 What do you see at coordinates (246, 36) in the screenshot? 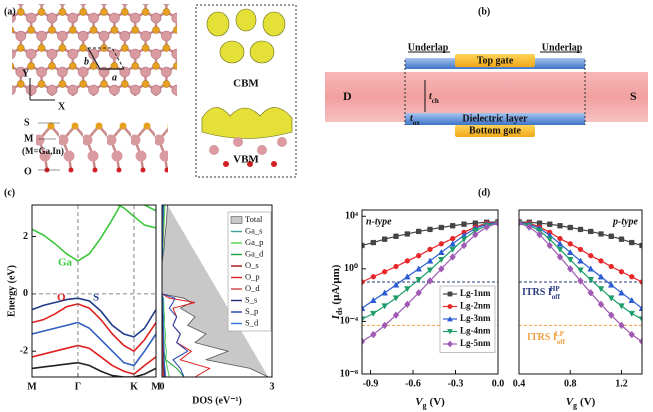
I see `cbm-isosurface` at bounding box center [246, 36].